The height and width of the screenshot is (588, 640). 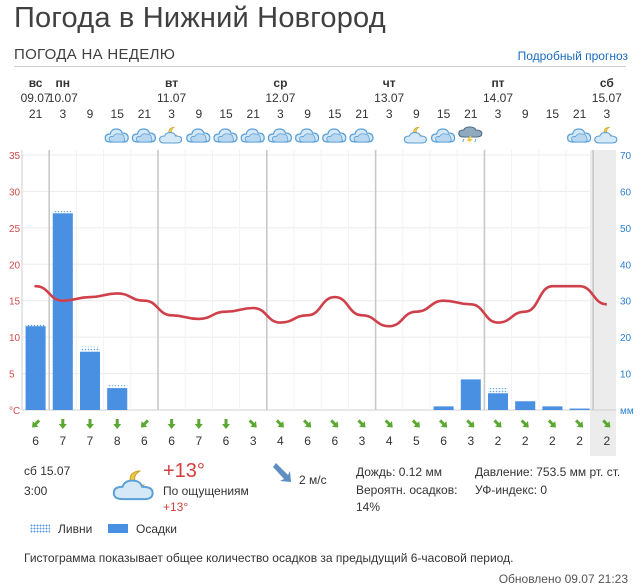 What do you see at coordinates (15, 302) in the screenshot?
I see `left-axis-tick: 15` at bounding box center [15, 302].